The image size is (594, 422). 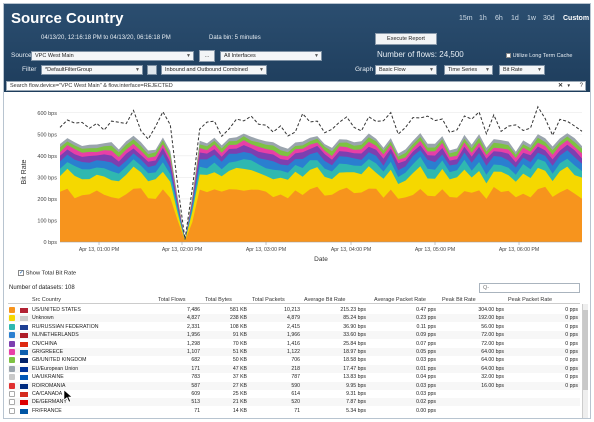 I want to click on cell-avg-bit: 36.90 bps, so click(x=354, y=326).